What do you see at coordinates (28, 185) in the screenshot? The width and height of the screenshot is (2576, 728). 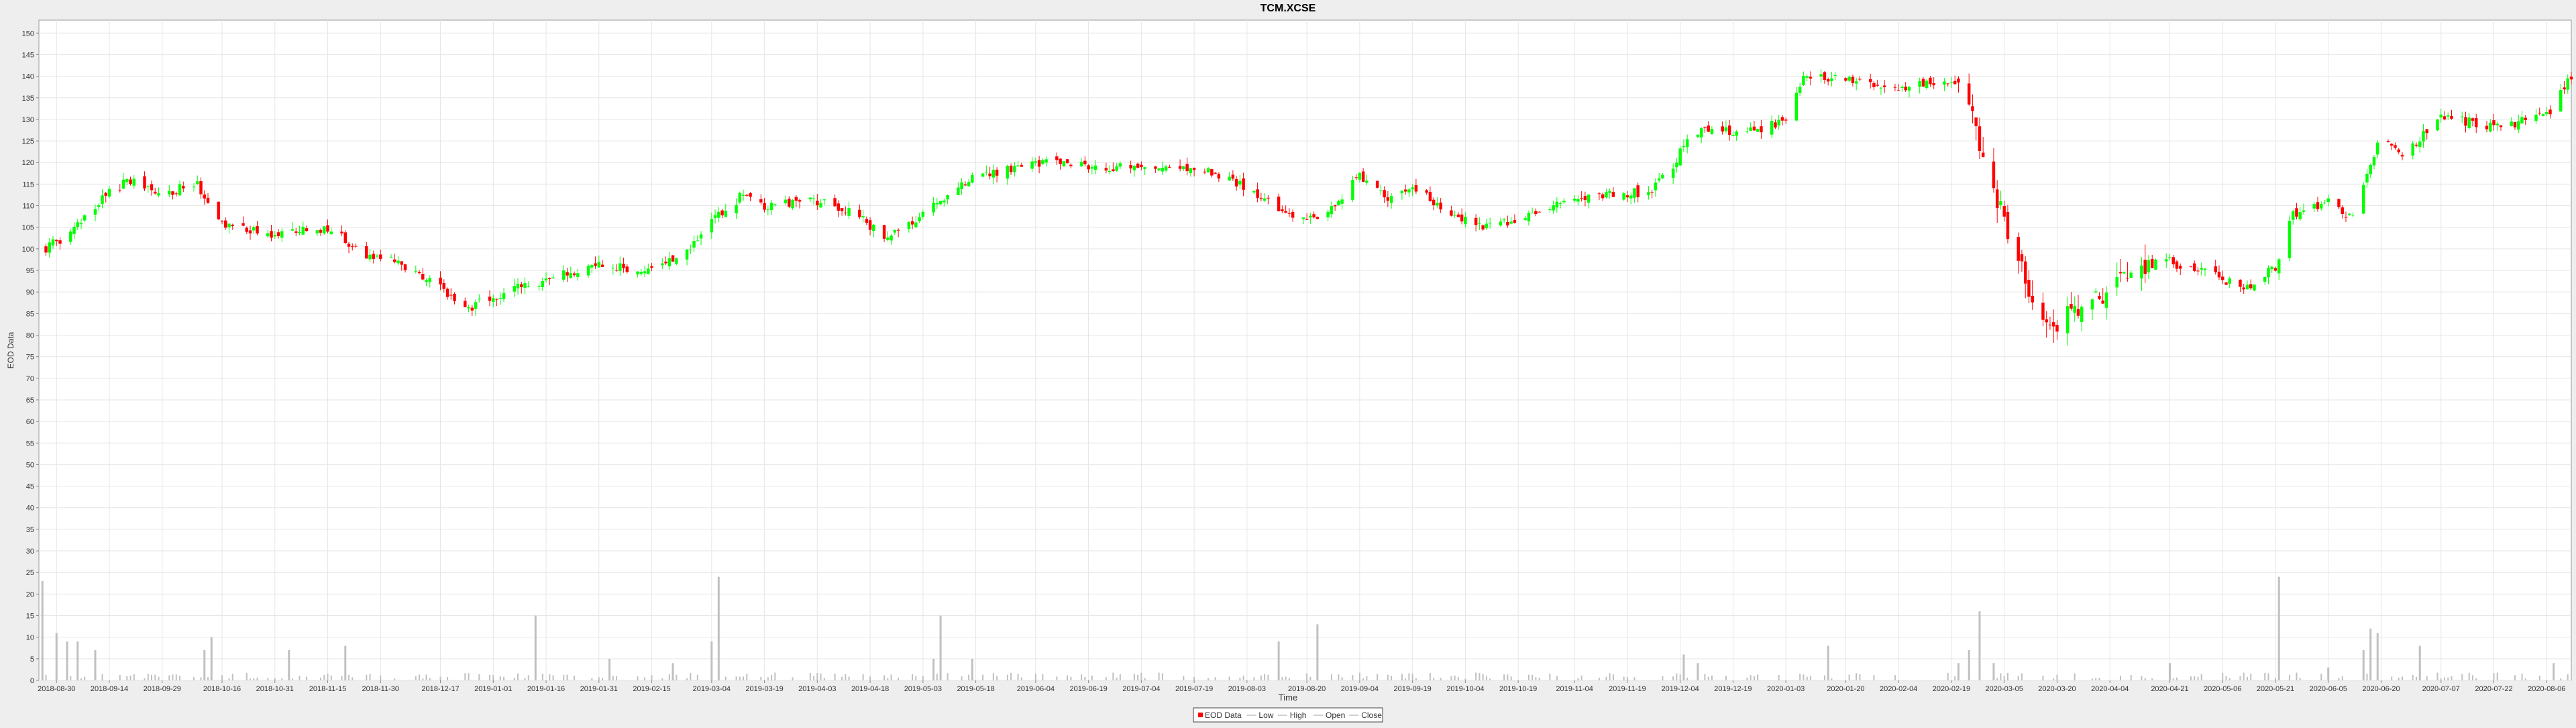 I see `y-tick-label: 115` at bounding box center [28, 185].